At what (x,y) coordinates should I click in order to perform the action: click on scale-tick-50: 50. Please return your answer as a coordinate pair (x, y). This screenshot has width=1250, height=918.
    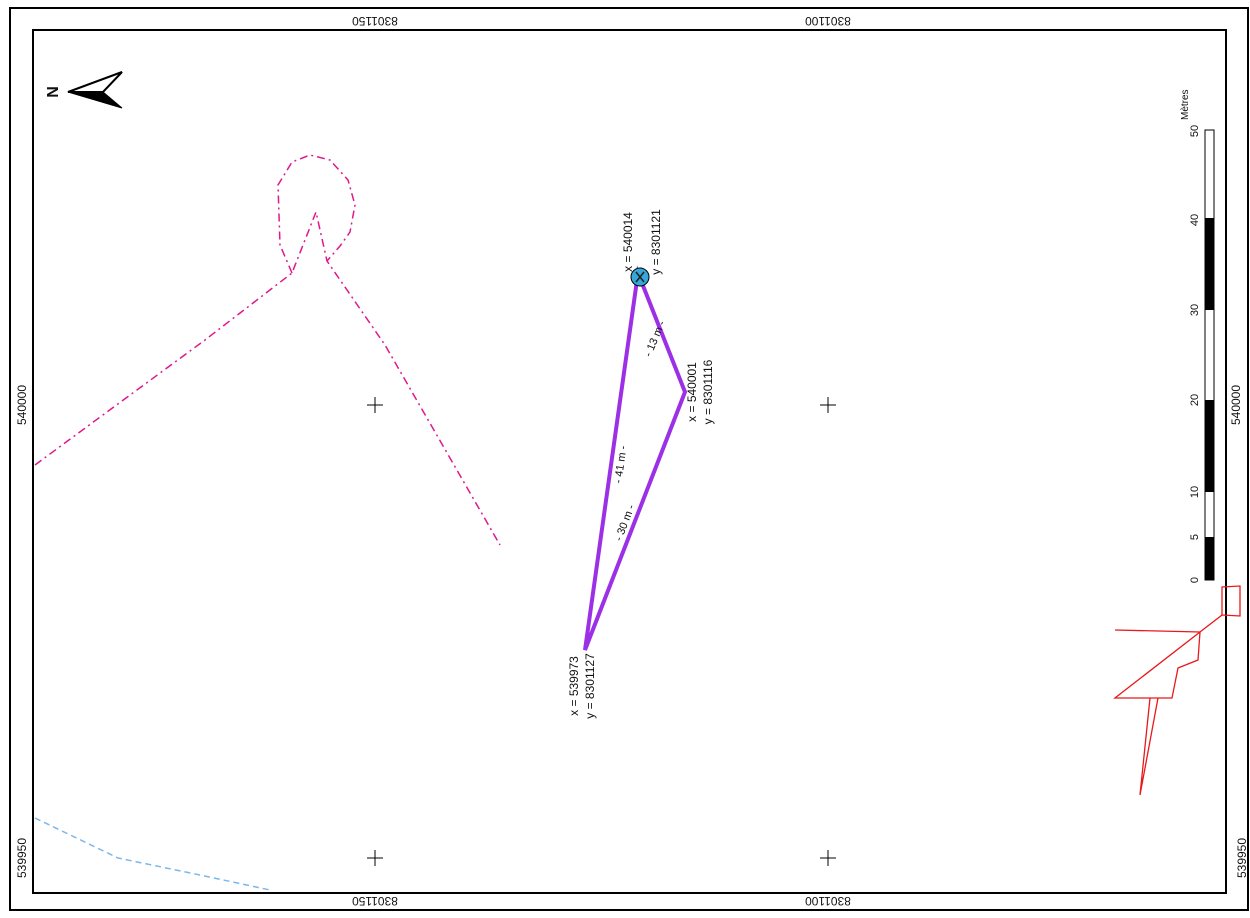
    Looking at the image, I should click on (1195, 131).